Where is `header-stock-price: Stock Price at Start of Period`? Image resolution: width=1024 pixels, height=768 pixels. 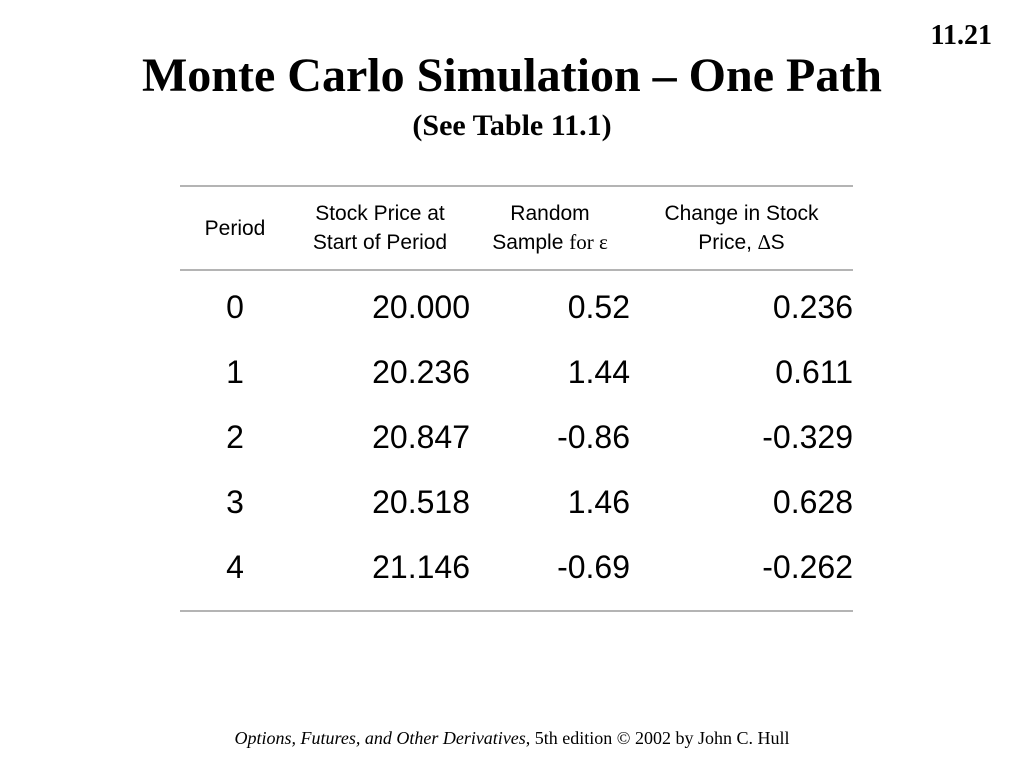
header-stock-price: Stock Price at Start of Period is located at coordinates (380, 228).